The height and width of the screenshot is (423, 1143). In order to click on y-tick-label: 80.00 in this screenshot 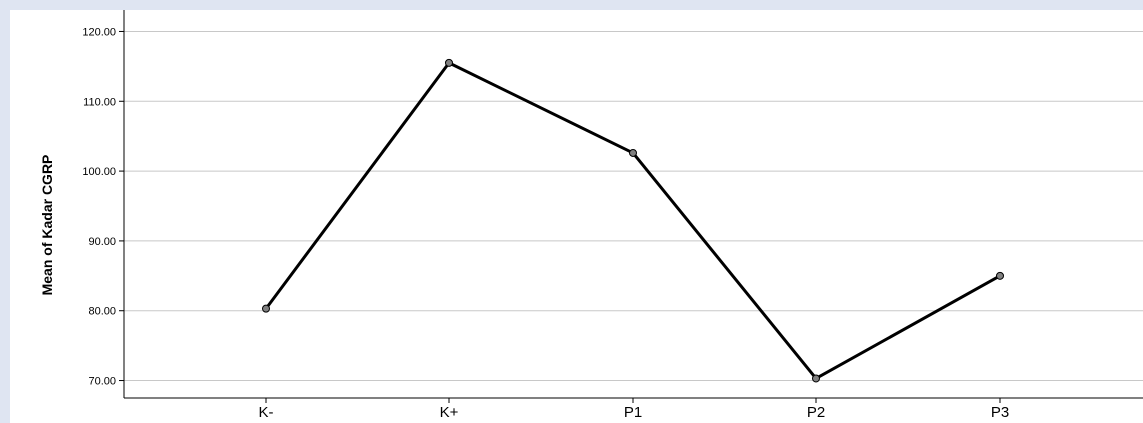, I will do `click(102, 312)`.